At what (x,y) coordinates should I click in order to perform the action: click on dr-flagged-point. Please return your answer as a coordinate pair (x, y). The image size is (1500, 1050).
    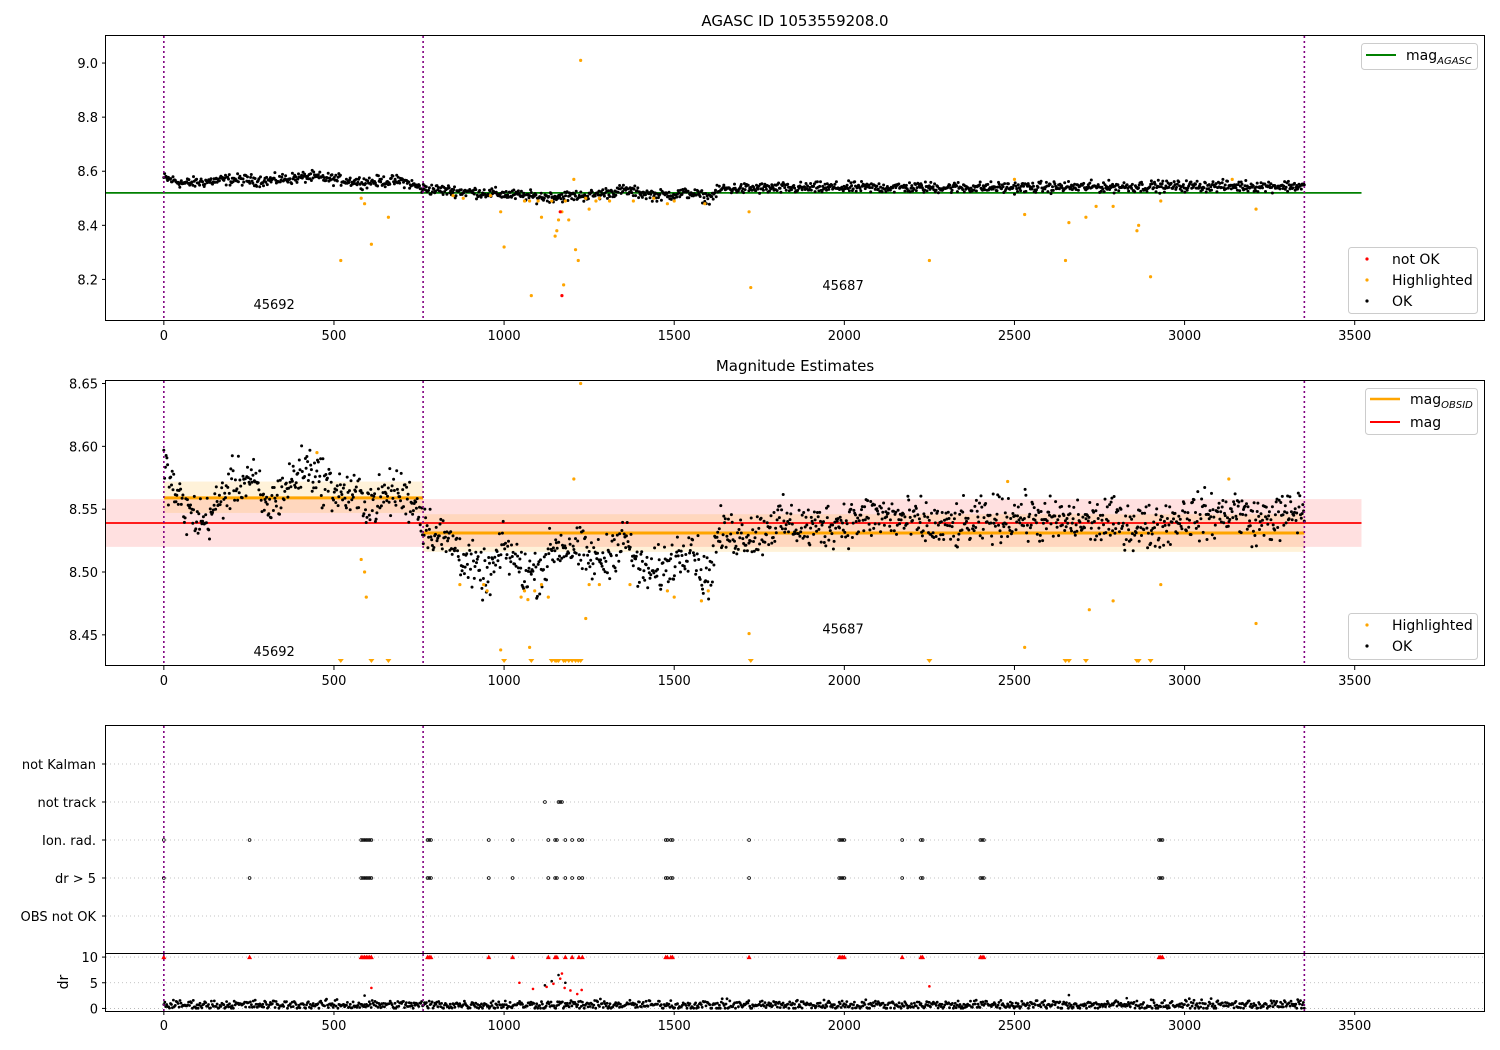
    Looking at the image, I should click on (562, 973).